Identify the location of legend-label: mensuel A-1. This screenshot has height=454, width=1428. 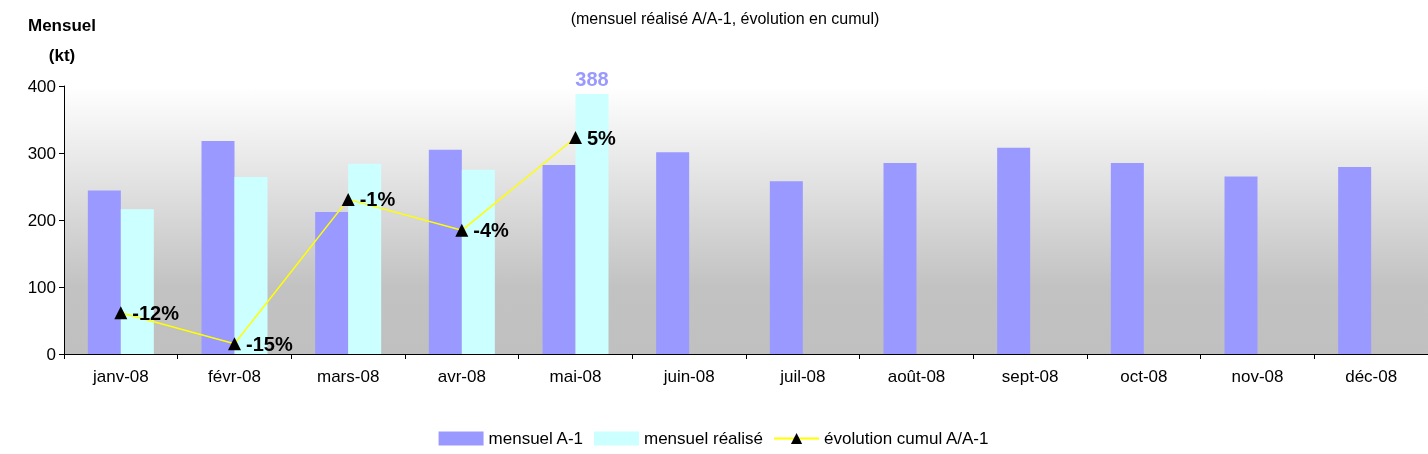
(536, 438).